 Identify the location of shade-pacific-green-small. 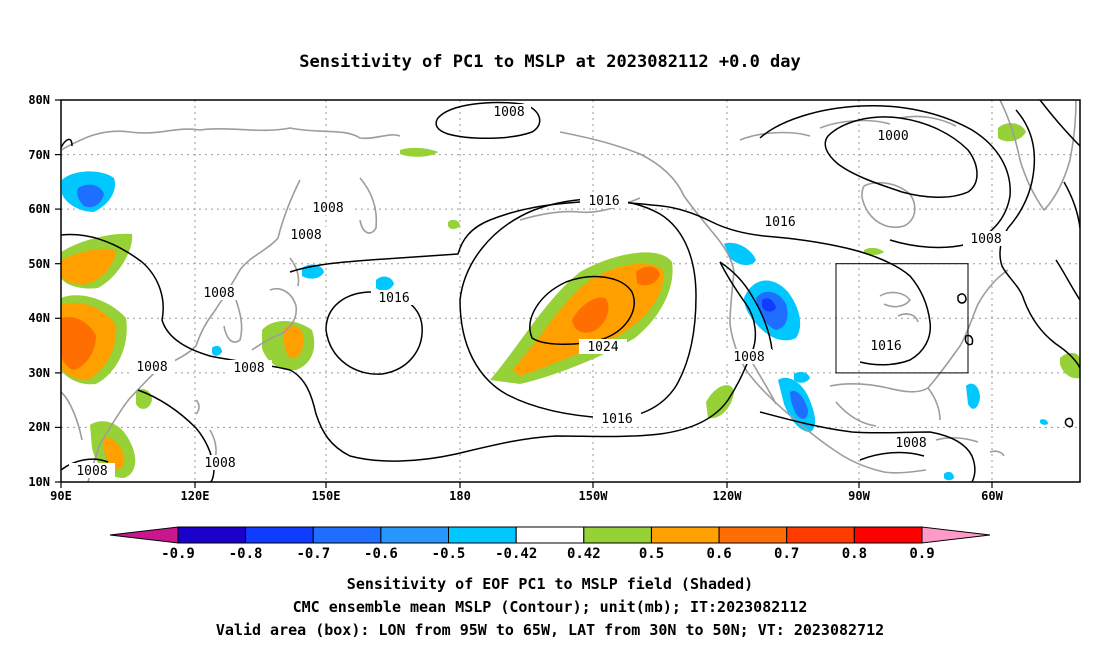
(454, 224).